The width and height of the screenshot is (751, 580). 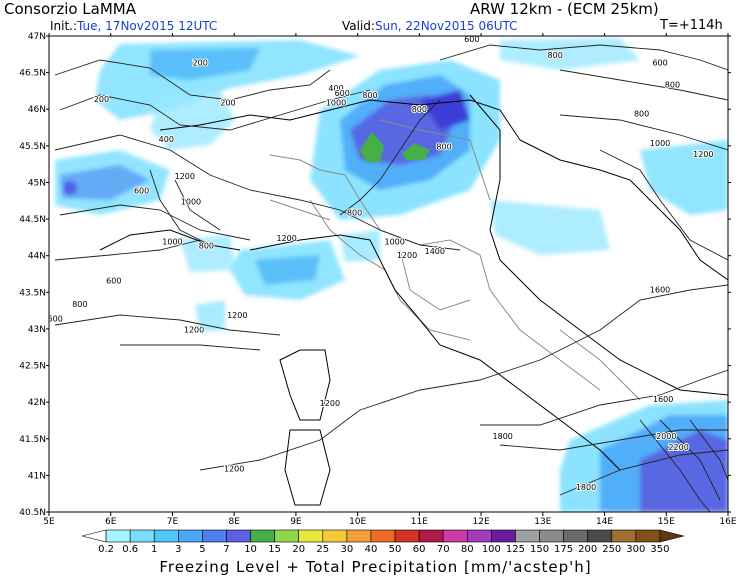 What do you see at coordinates (491, 549) in the screenshot?
I see `colorbar-label: 100` at bounding box center [491, 549].